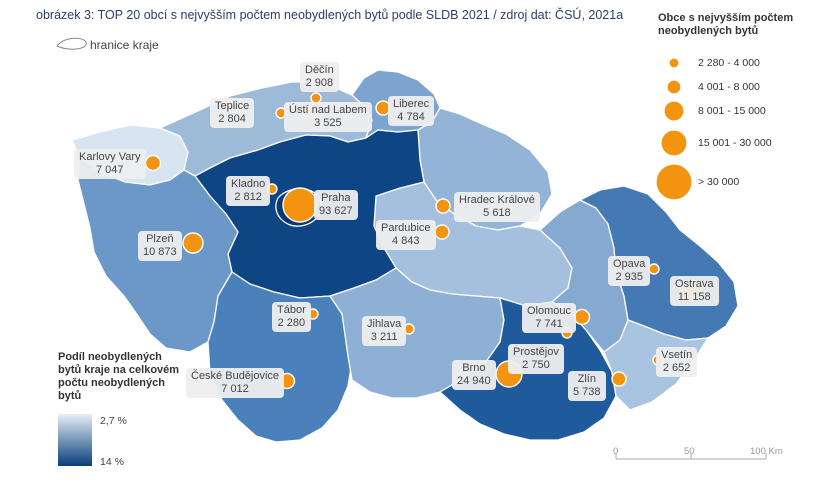 The image size is (840, 480). I want to click on city-label-usti: Ústí nad Labem 3 525, so click(328, 117).